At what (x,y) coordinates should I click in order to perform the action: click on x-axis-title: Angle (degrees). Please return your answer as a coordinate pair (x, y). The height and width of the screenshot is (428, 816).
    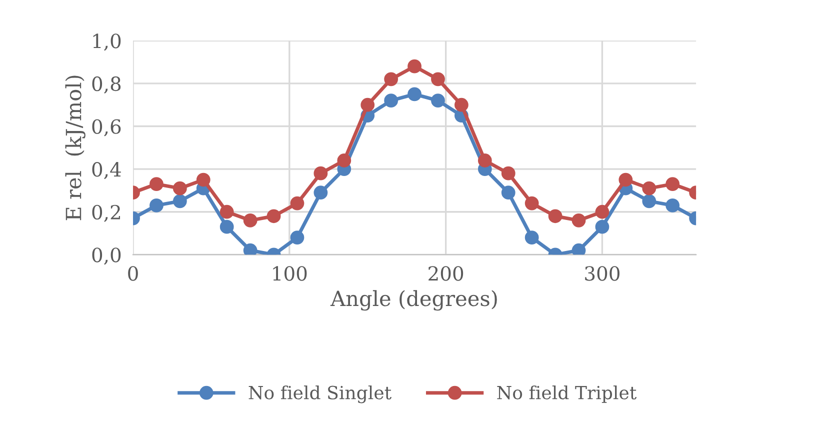
    Looking at the image, I should click on (413, 300).